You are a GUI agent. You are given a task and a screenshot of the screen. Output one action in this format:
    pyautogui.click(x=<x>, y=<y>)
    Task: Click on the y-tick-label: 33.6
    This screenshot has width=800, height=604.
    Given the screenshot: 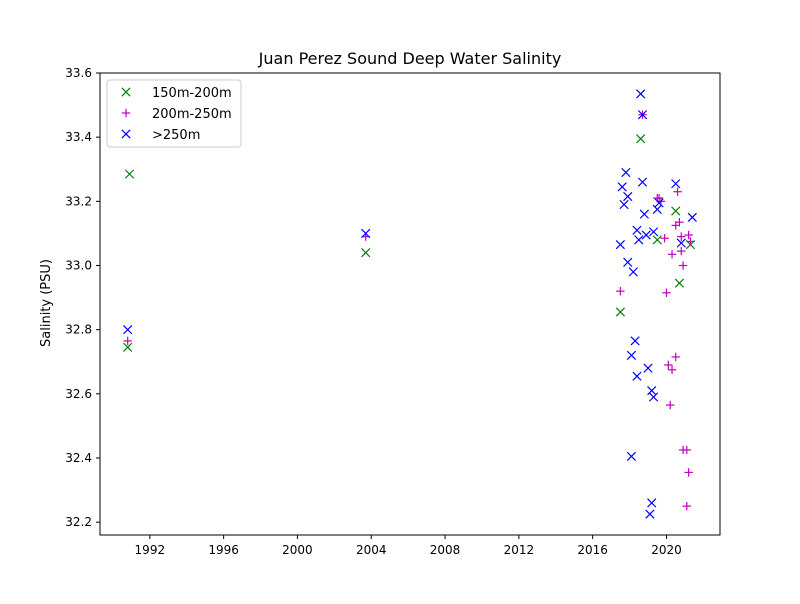 What is the action you would take?
    pyautogui.click(x=78, y=73)
    